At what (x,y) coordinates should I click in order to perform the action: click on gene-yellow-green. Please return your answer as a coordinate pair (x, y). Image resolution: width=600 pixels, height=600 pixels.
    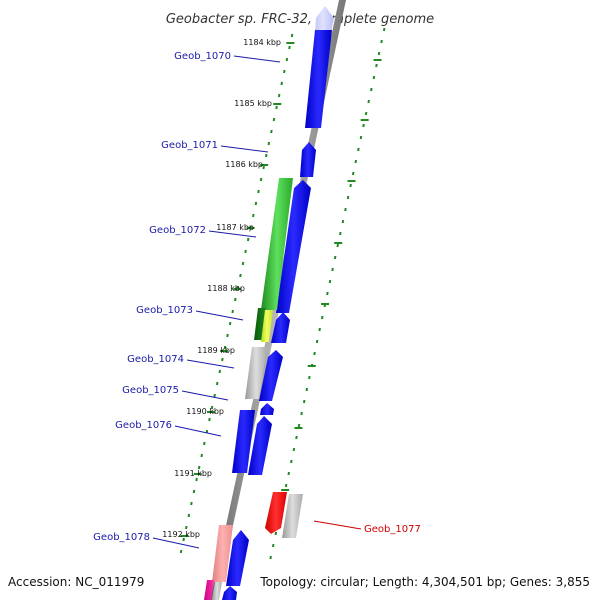
    Looking at the image, I should click on (267, 326).